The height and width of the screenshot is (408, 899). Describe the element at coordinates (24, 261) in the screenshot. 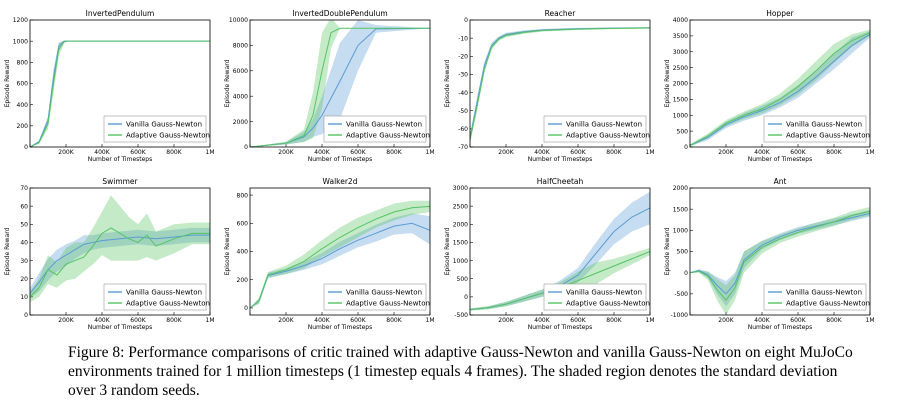

I see `y-tick-label: 30` at that location.